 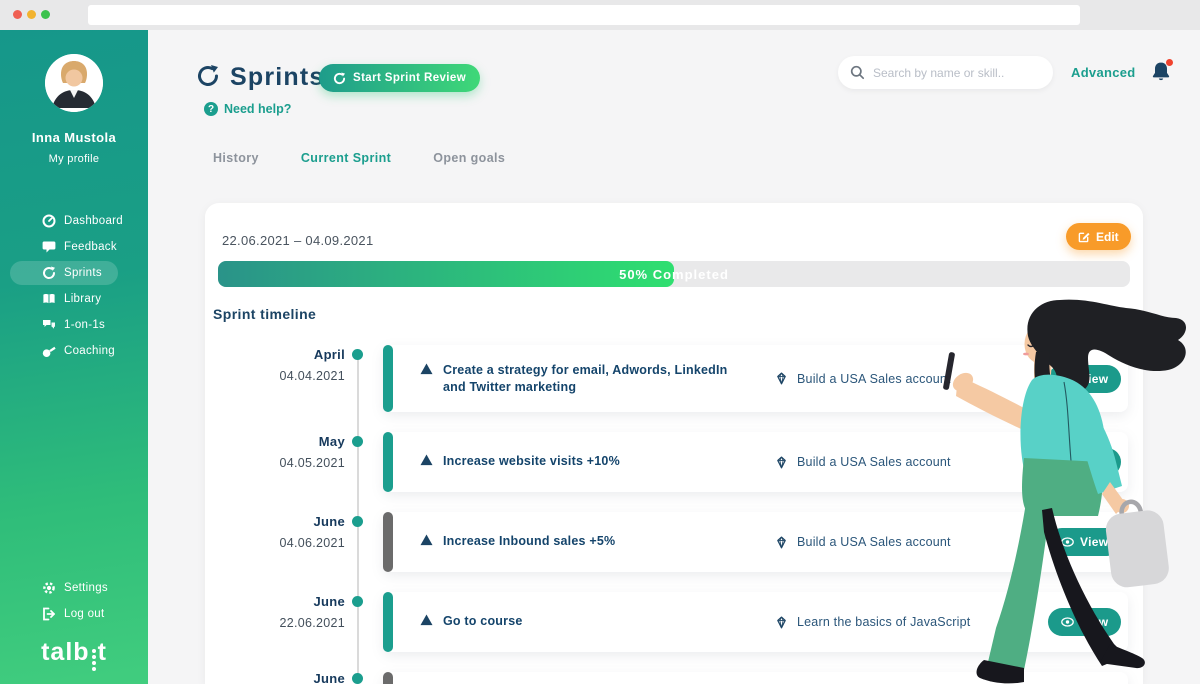 What do you see at coordinates (529, 541) in the screenshot?
I see `objective-label: Increase Inbound sales +5%` at bounding box center [529, 541].